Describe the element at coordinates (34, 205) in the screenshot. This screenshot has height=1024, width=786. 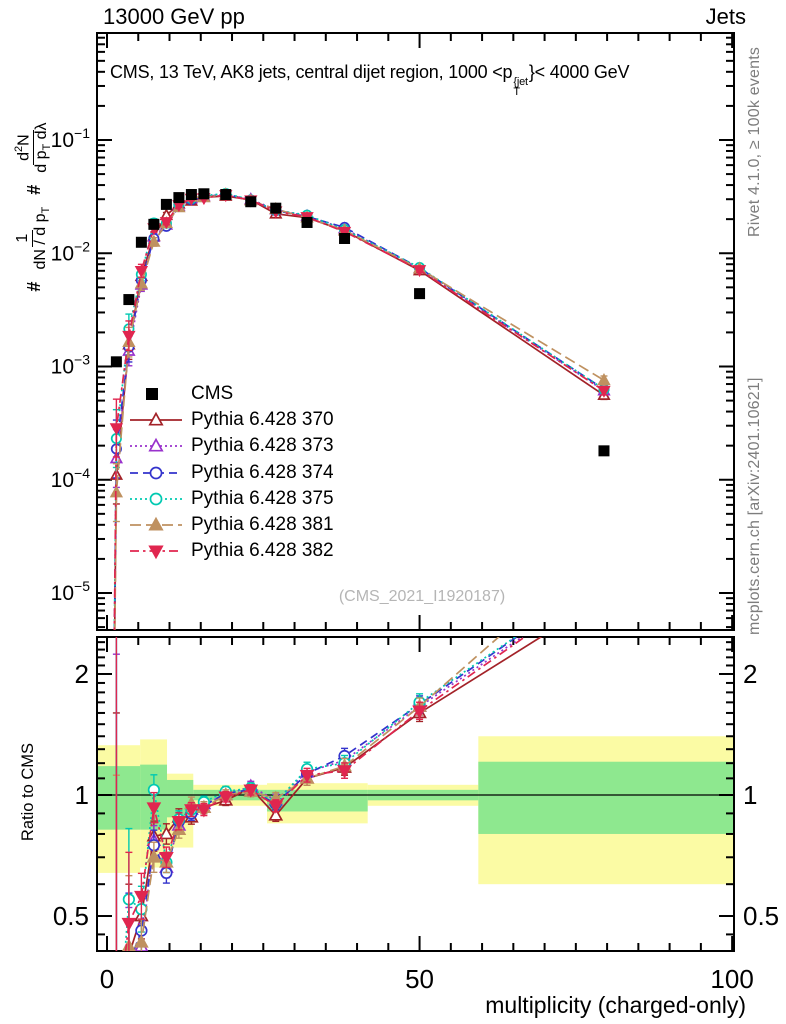
I see `main-y-axis-title: # 1 dN / d pT # d2N d pT dλ` at that location.